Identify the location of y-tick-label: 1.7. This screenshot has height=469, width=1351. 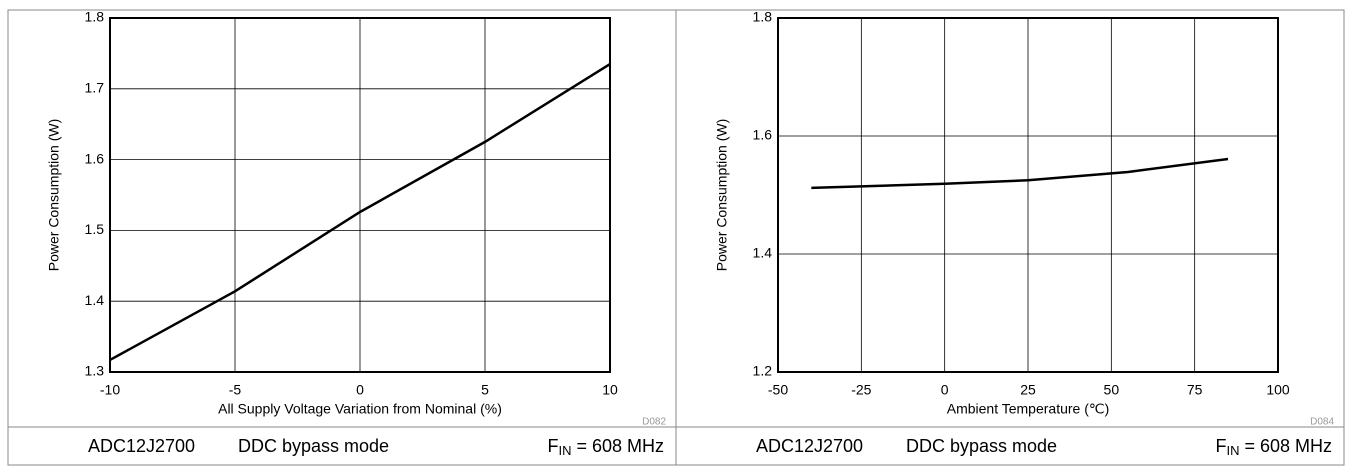
(95, 88).